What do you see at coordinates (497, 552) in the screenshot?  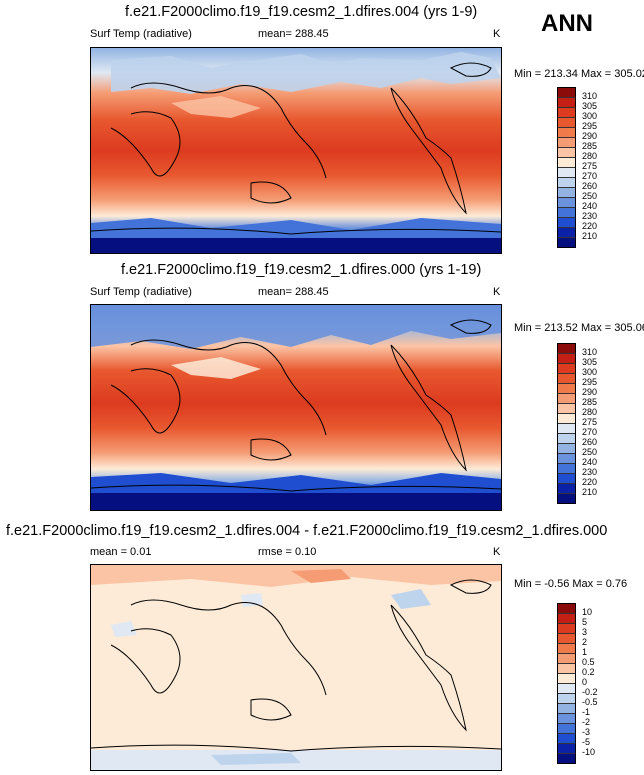 I see `panel-3-units: K` at bounding box center [497, 552].